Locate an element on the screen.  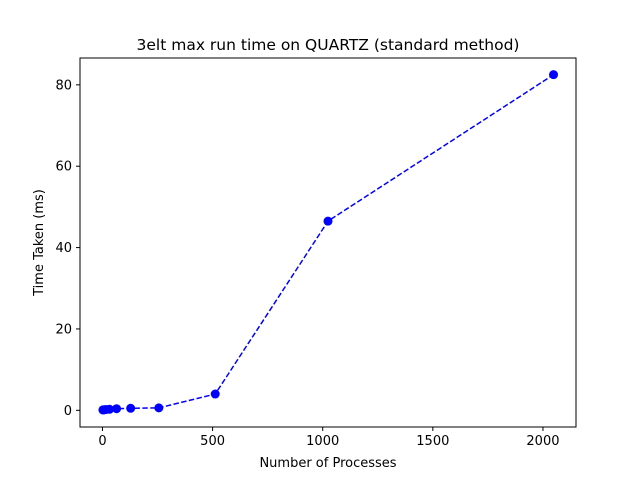
y-axis-title: Time Taken (ms) is located at coordinates (39, 243).